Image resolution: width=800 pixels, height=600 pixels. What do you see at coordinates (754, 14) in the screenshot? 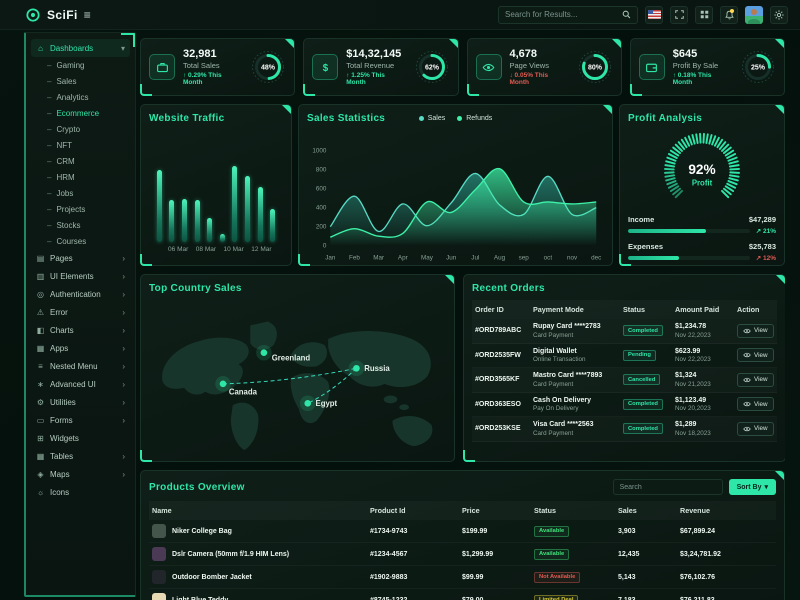
I see `avatar` at bounding box center [754, 14].